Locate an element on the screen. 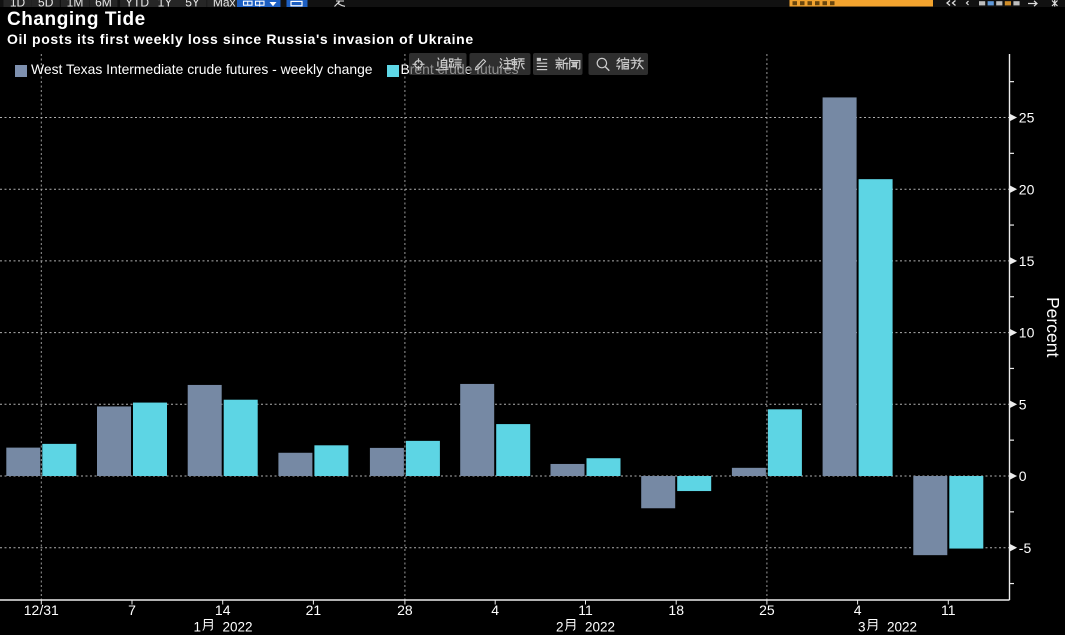 This screenshot has height=635, width=1065. svg-text: 21 is located at coordinates (314, 610).